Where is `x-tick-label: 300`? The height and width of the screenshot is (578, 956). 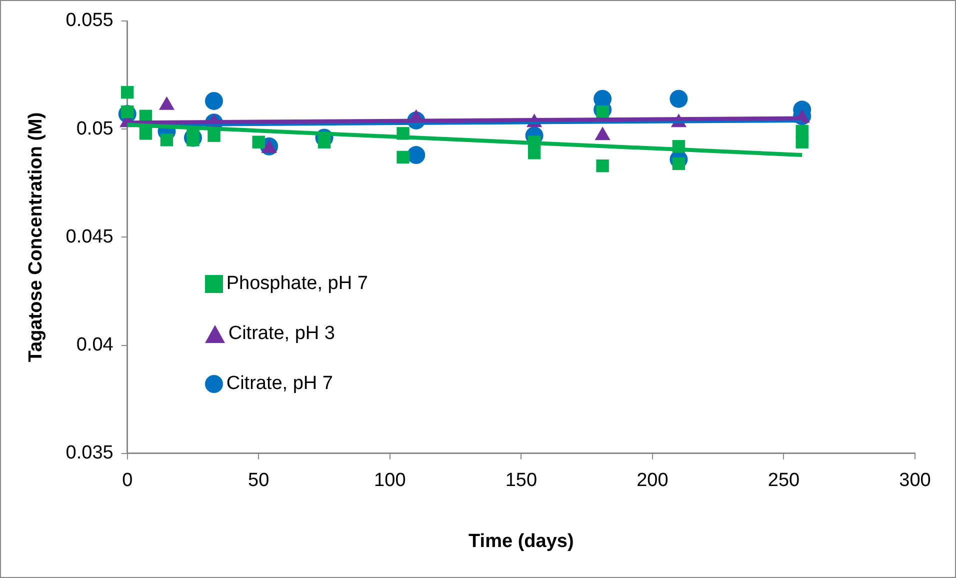
x-tick-label: 300 is located at coordinates (915, 481).